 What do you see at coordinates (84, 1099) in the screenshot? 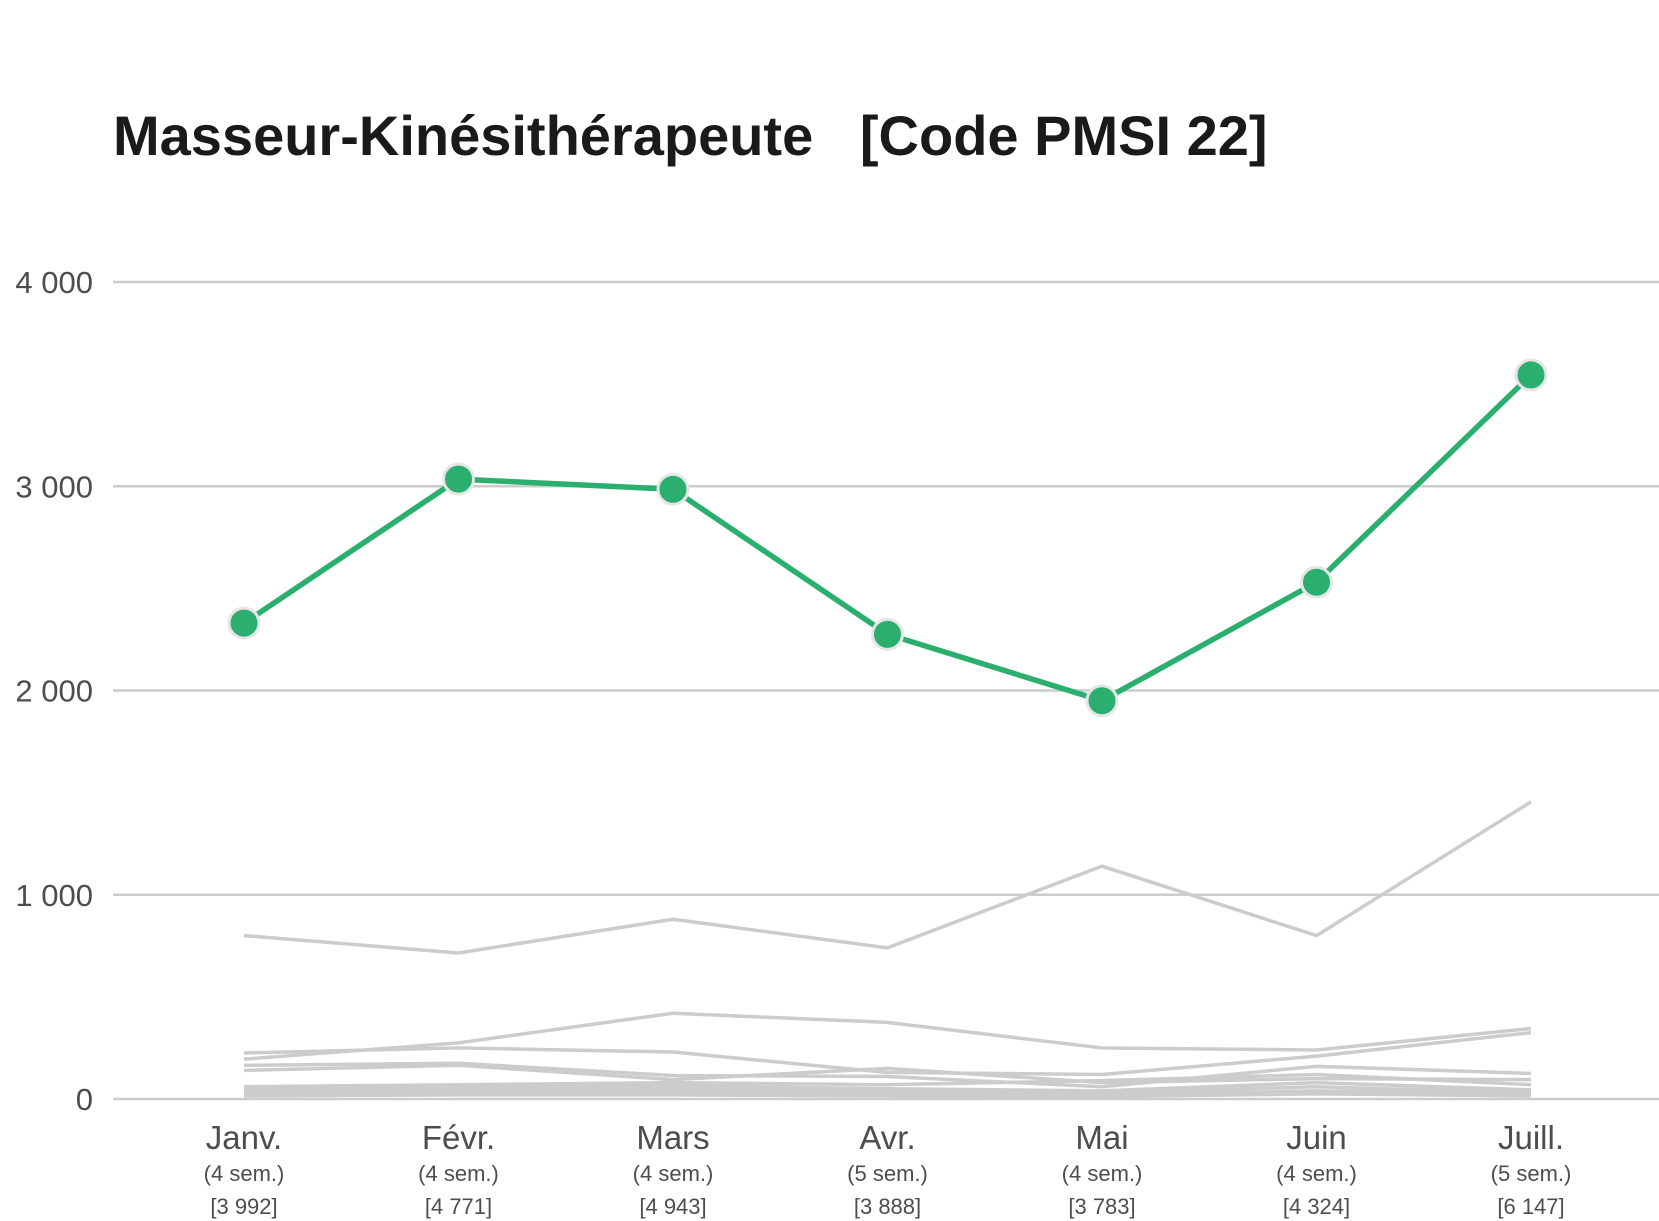
I see `y-tick-label: 0` at bounding box center [84, 1099].